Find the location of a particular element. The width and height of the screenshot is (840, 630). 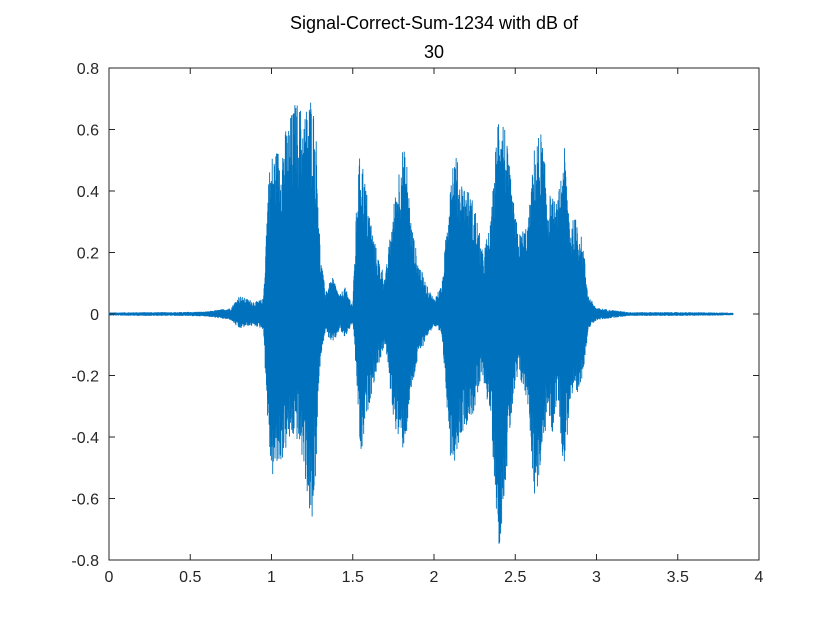

x-tick-label: 3 is located at coordinates (596, 577).